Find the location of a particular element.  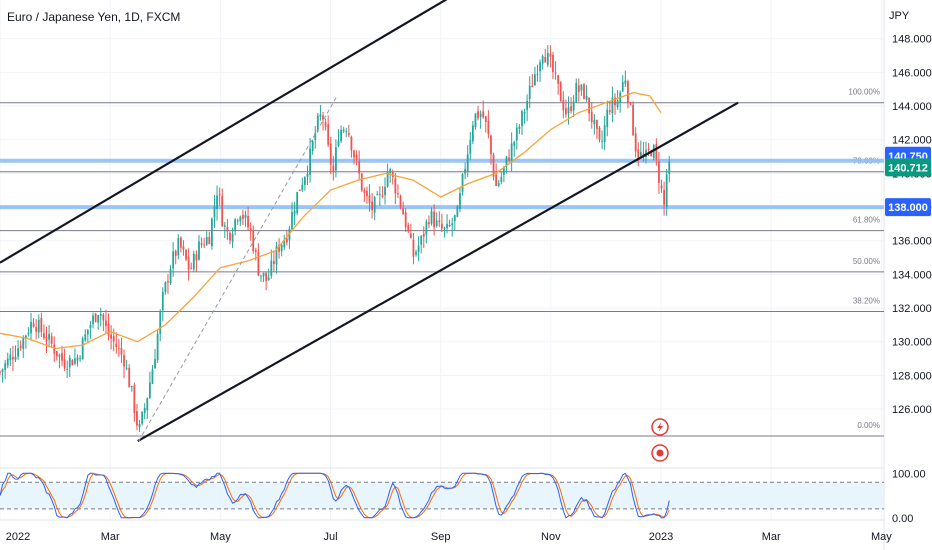

osc-y-tick-label-1: 0.00 is located at coordinates (902, 519).